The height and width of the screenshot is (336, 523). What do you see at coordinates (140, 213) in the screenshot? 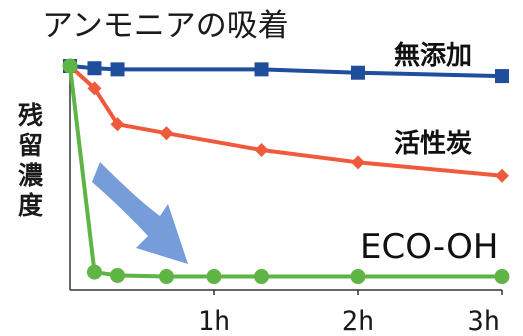
I see `trend-arrow-icon` at bounding box center [140, 213].